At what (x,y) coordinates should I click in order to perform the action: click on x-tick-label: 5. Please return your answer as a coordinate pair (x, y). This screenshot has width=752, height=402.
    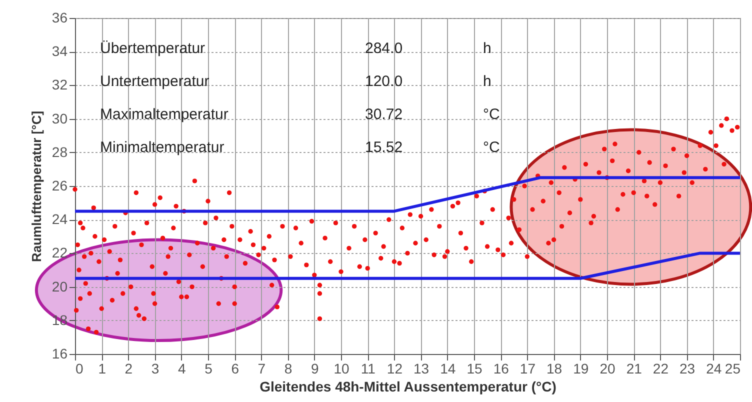
    Looking at the image, I should click on (208, 368).